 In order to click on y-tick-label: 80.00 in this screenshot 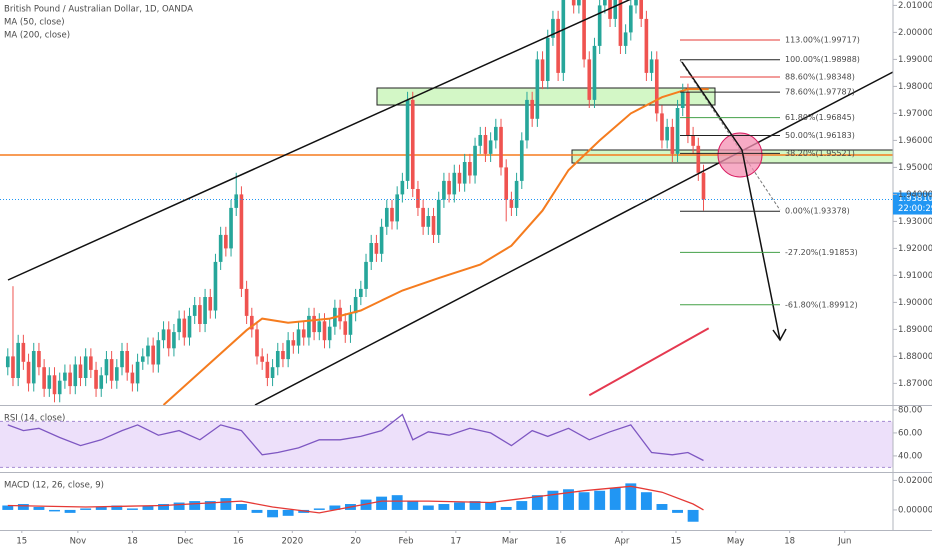, I will do `click(910, 410)`.